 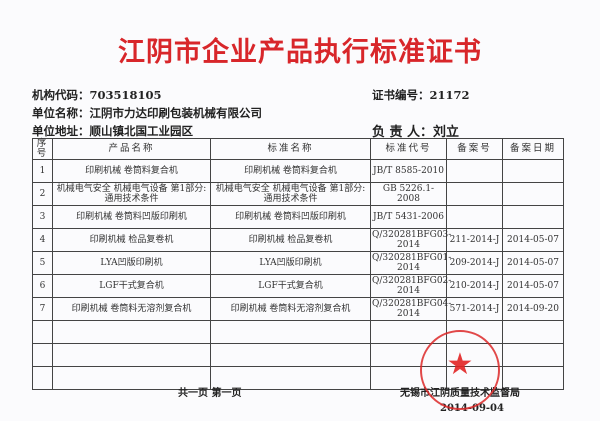 I want to click on column-header: 备案号, so click(x=474, y=149).